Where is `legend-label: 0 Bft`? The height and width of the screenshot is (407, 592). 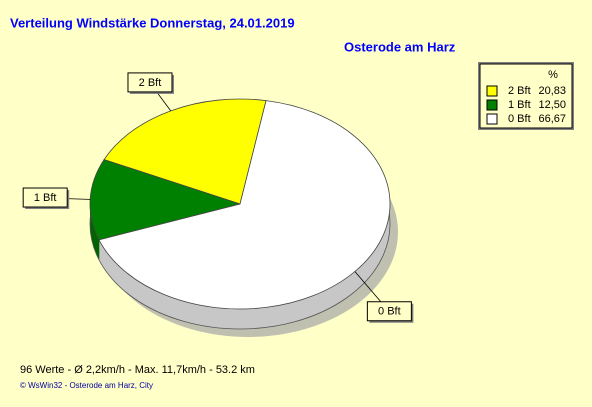 legend-label: 0 Bft is located at coordinates (519, 119).